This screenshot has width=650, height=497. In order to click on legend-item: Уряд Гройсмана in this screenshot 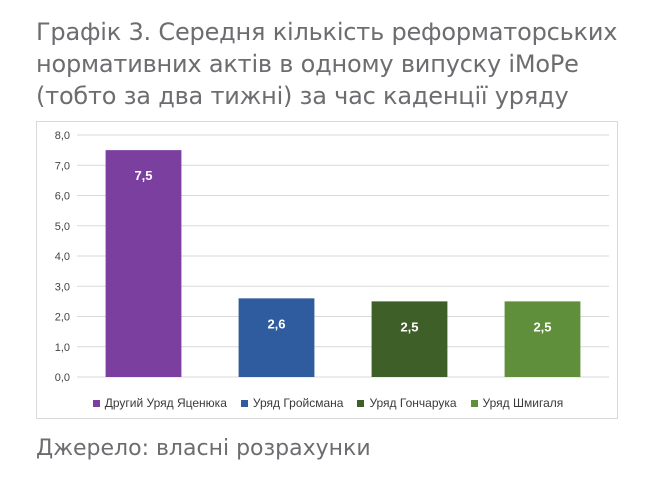, I will do `click(292, 403)`.